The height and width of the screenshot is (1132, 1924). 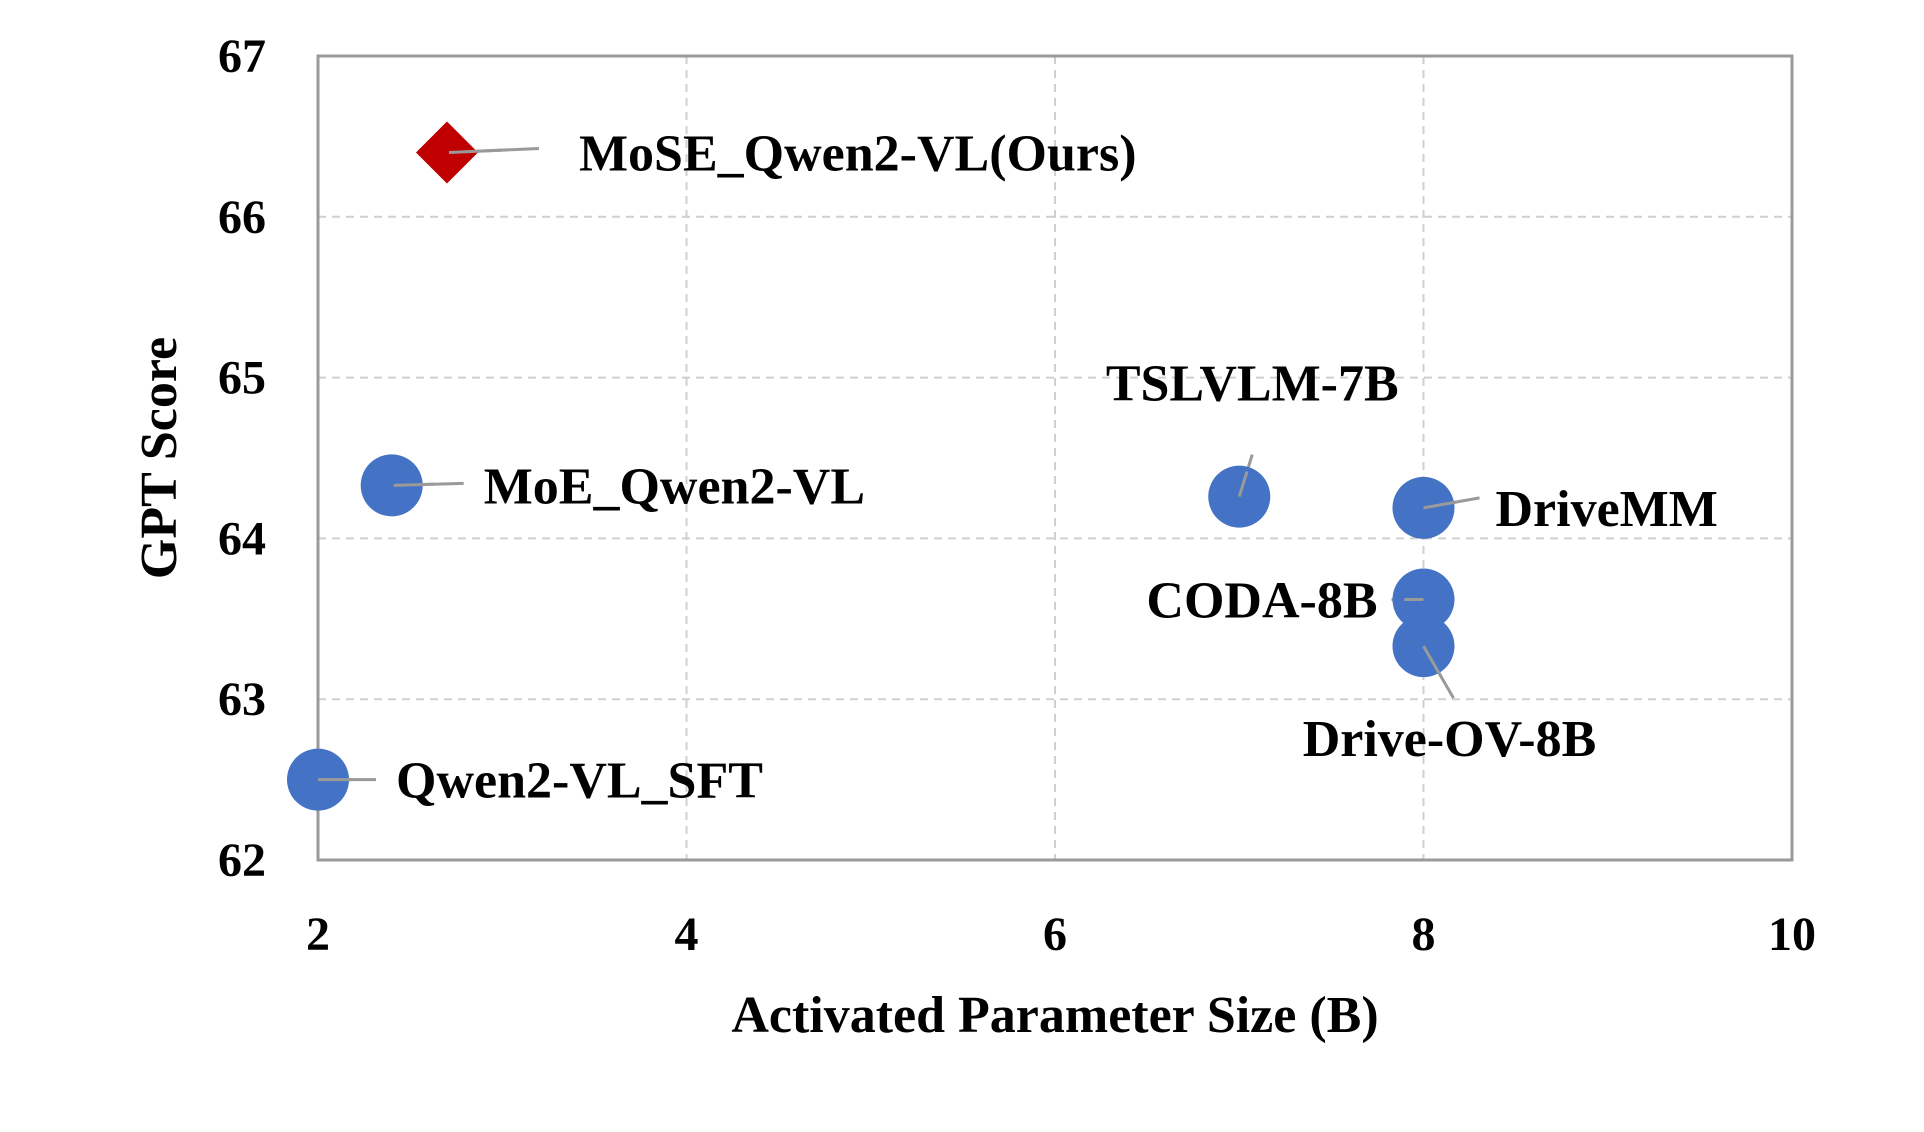 What do you see at coordinates (1607, 509) in the screenshot?
I see `point-label: DriveMM` at bounding box center [1607, 509].